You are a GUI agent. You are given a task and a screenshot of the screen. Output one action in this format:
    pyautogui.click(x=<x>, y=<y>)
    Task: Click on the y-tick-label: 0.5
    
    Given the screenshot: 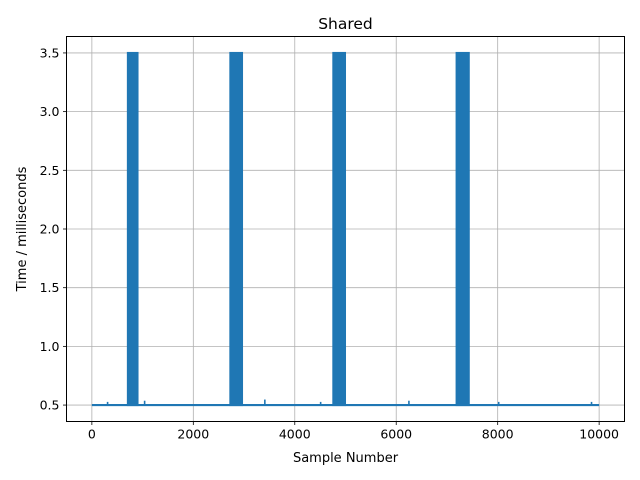 What is the action you would take?
    pyautogui.click(x=50, y=405)
    